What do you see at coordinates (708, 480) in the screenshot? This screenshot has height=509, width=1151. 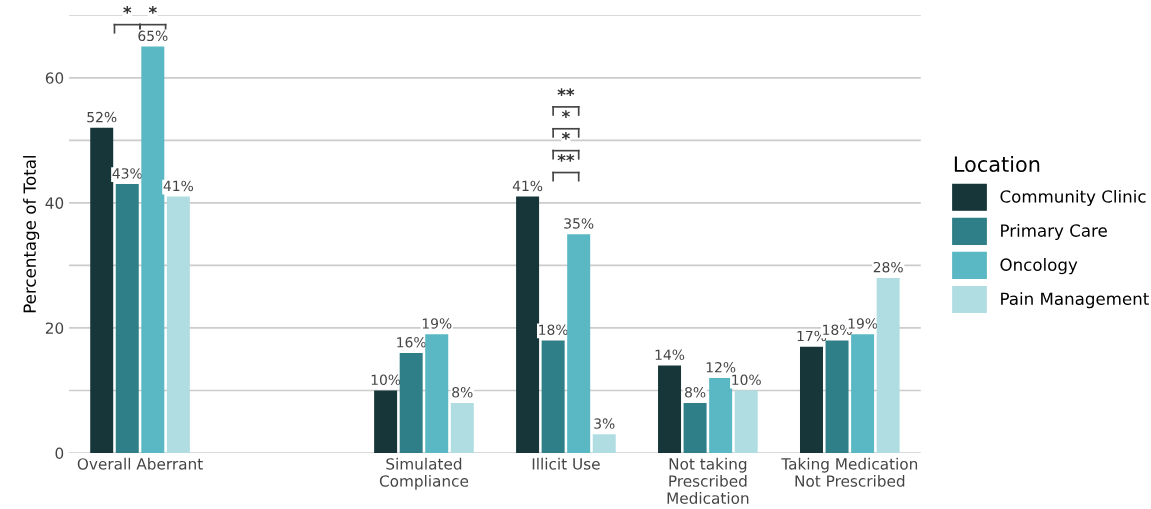 I see `x-tick-label: Not taking Prescribed Medication` at bounding box center [708, 480].